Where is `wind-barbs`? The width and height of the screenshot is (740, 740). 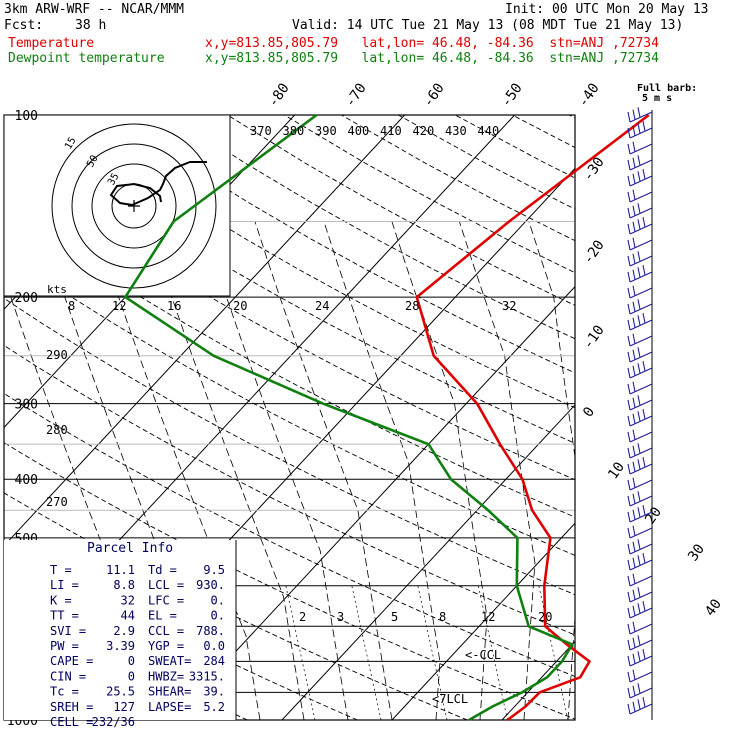
wind-barbs is located at coordinates (640, 413).